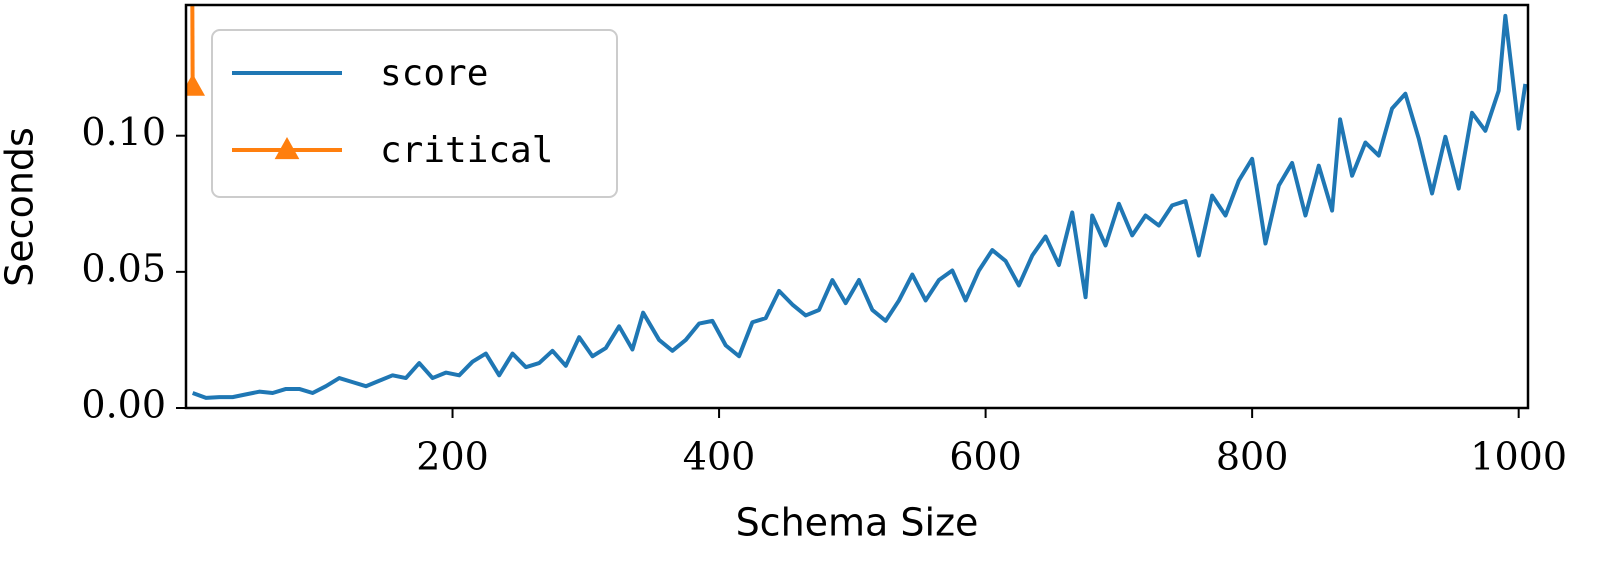 This screenshot has width=1615, height=561. What do you see at coordinates (192, 46) in the screenshot?
I see `series-line` at bounding box center [192, 46].